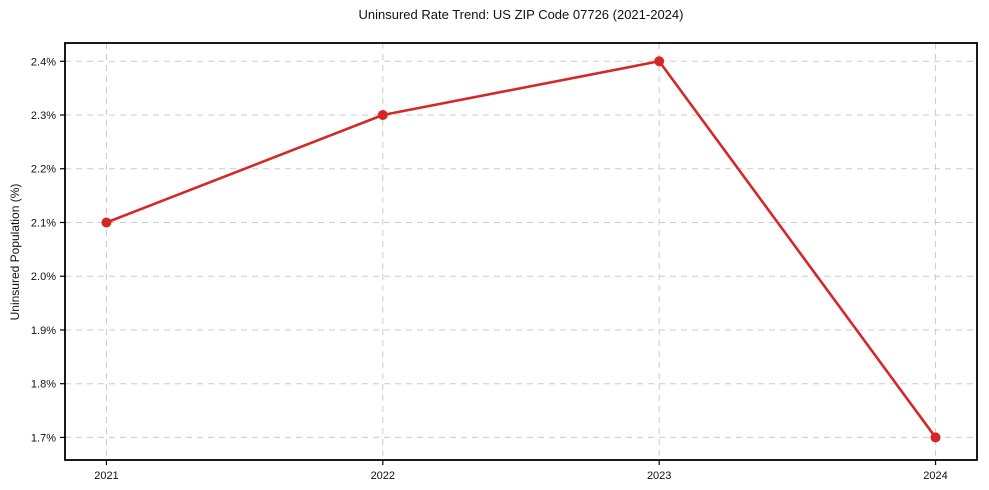  What do you see at coordinates (43, 385) in the screenshot?
I see `y-tick-label: 1.8%` at bounding box center [43, 385].